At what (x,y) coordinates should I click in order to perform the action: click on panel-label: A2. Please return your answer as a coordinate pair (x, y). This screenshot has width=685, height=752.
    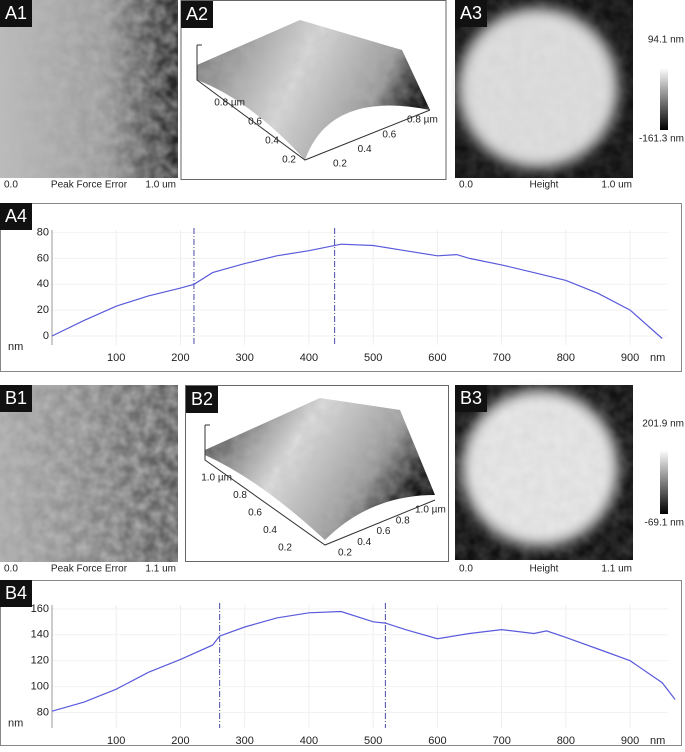
    Looking at the image, I should click on (197, 14).